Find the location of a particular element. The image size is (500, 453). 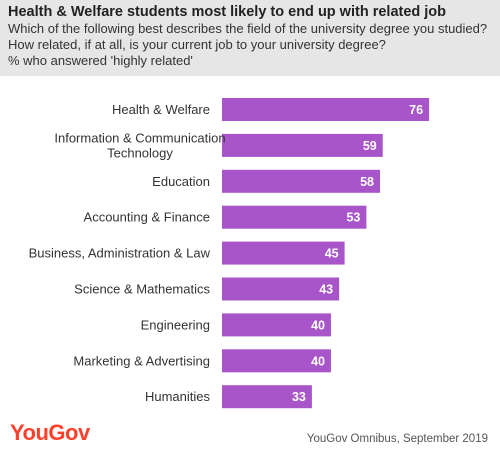

category-label-4: Accounting & Finance is located at coordinates (147, 217).